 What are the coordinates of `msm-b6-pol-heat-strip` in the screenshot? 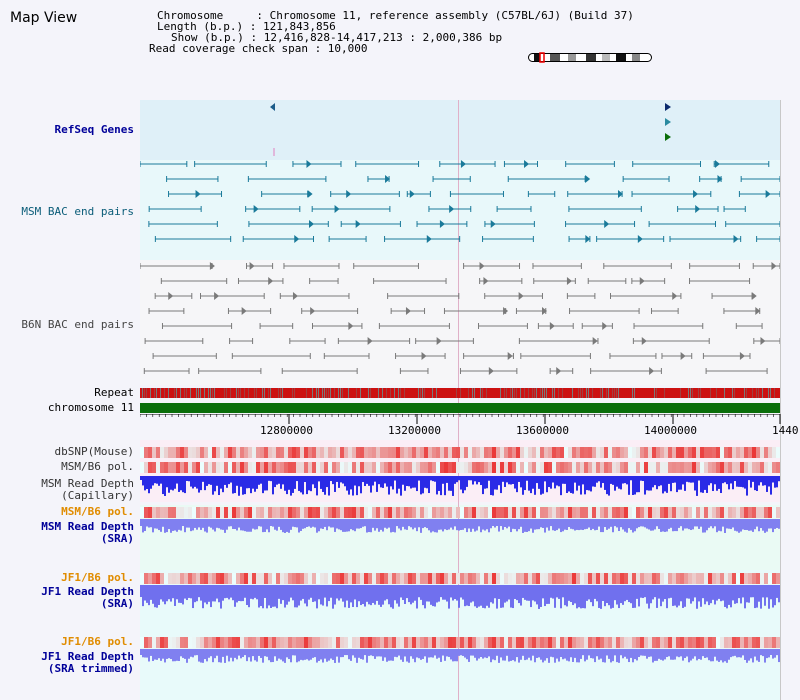 It's located at (460, 467).